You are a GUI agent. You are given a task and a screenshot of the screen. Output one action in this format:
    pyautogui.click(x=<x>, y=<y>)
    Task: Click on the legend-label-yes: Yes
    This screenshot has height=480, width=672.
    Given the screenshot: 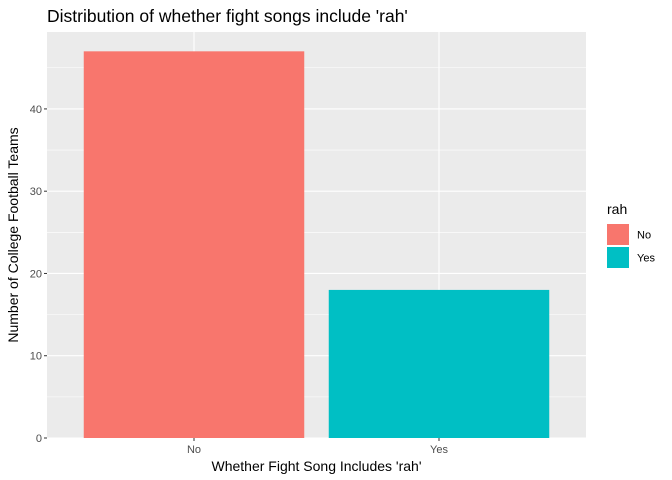 What is the action you would take?
    pyautogui.click(x=646, y=259)
    